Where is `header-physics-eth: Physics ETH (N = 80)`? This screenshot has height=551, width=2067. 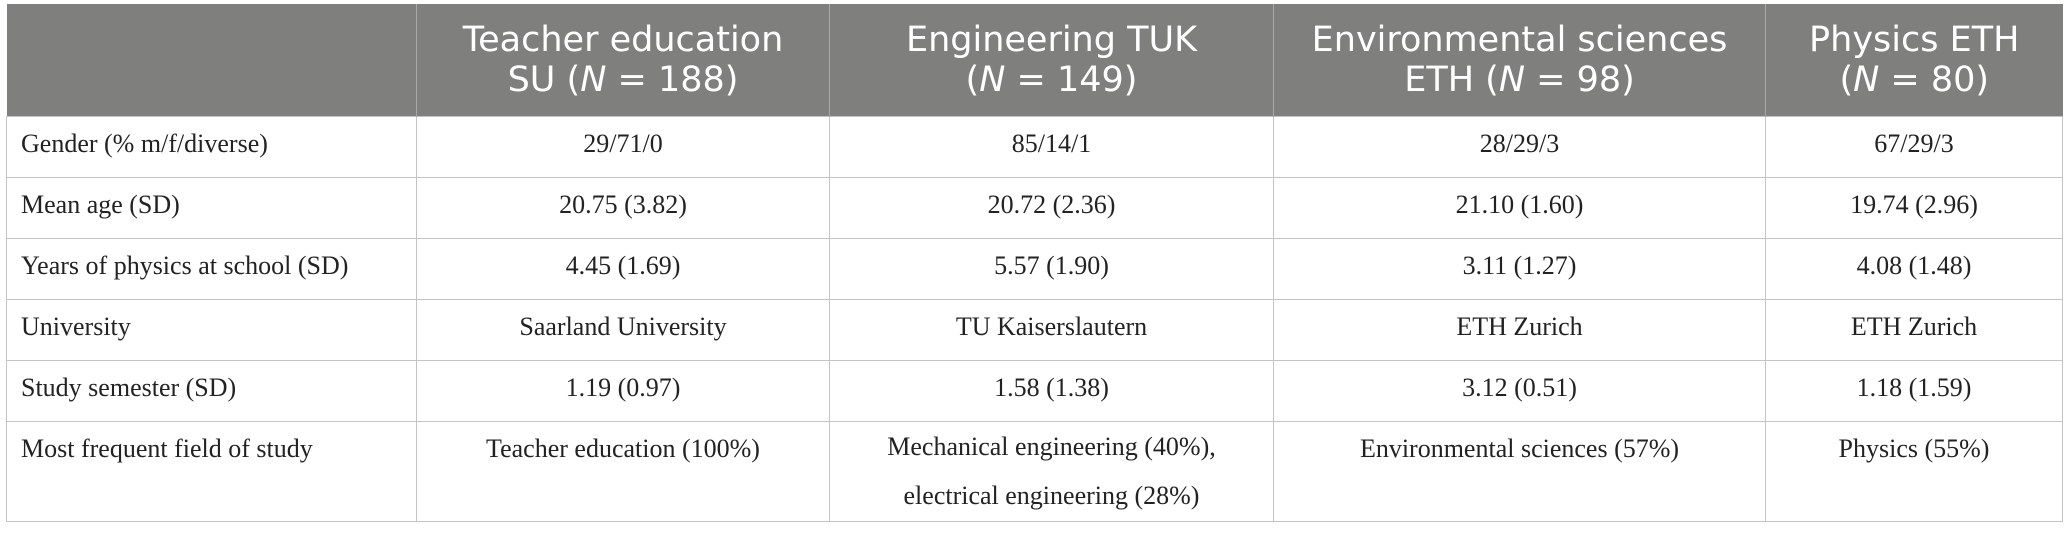
header-physics-eth: Physics ETH (N = 80) is located at coordinates (1914, 60).